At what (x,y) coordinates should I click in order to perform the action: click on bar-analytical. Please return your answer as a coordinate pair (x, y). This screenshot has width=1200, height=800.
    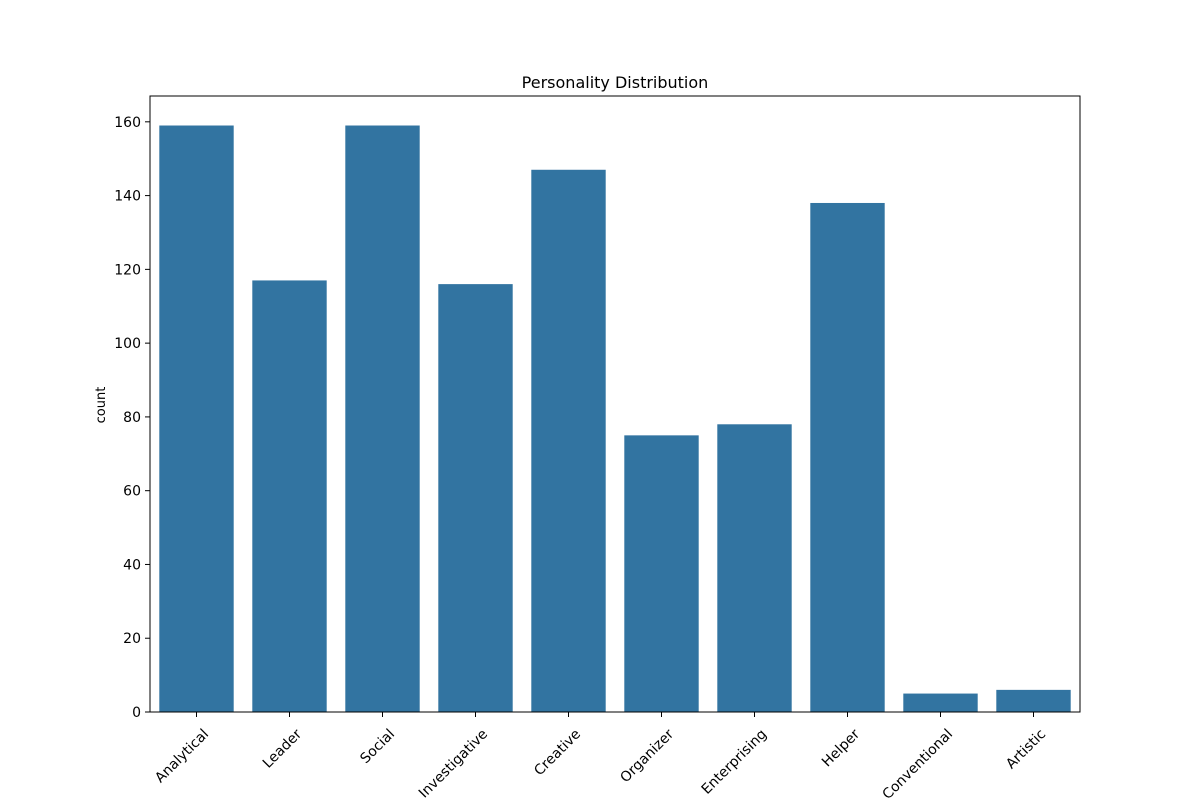
    Looking at the image, I should click on (196, 418).